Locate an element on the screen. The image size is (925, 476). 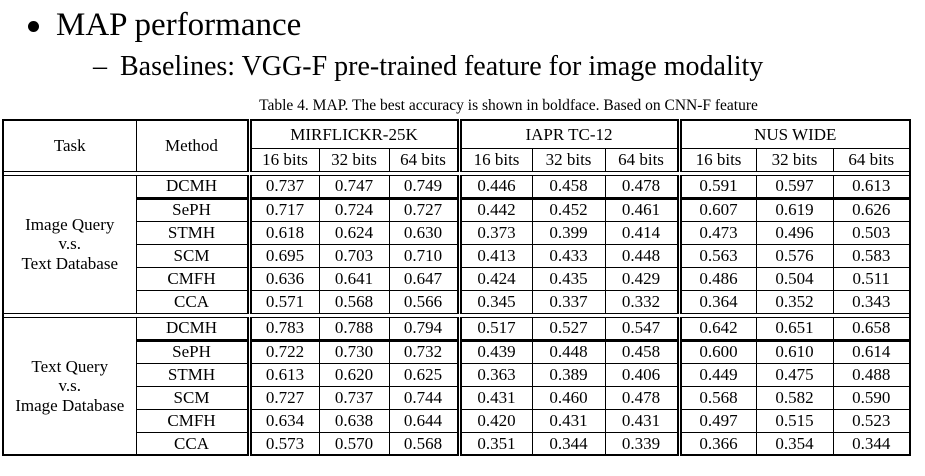
map-value-cell: 0.488 is located at coordinates (871, 374).